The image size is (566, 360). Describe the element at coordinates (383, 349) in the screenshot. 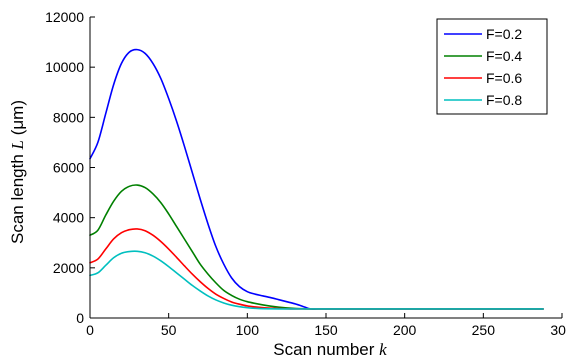

I see `x-axis-label-var: k` at that location.